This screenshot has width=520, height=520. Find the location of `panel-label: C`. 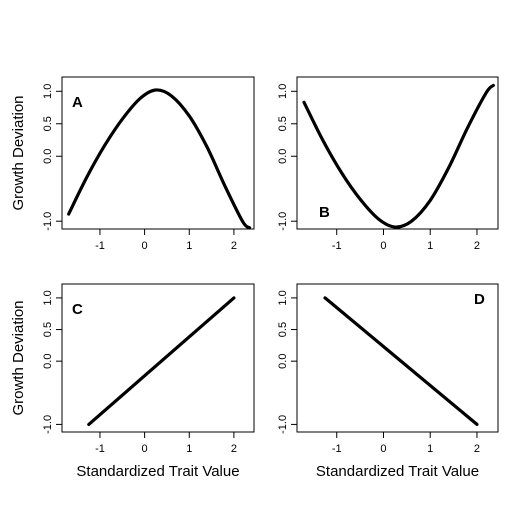

panel-label: C is located at coordinates (77, 309).